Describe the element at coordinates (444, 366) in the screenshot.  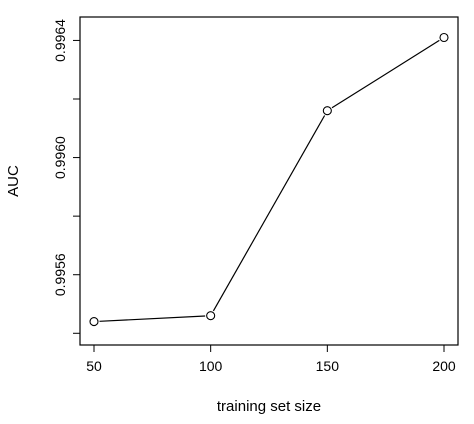
I see `x-tick-label: 200` at that location.